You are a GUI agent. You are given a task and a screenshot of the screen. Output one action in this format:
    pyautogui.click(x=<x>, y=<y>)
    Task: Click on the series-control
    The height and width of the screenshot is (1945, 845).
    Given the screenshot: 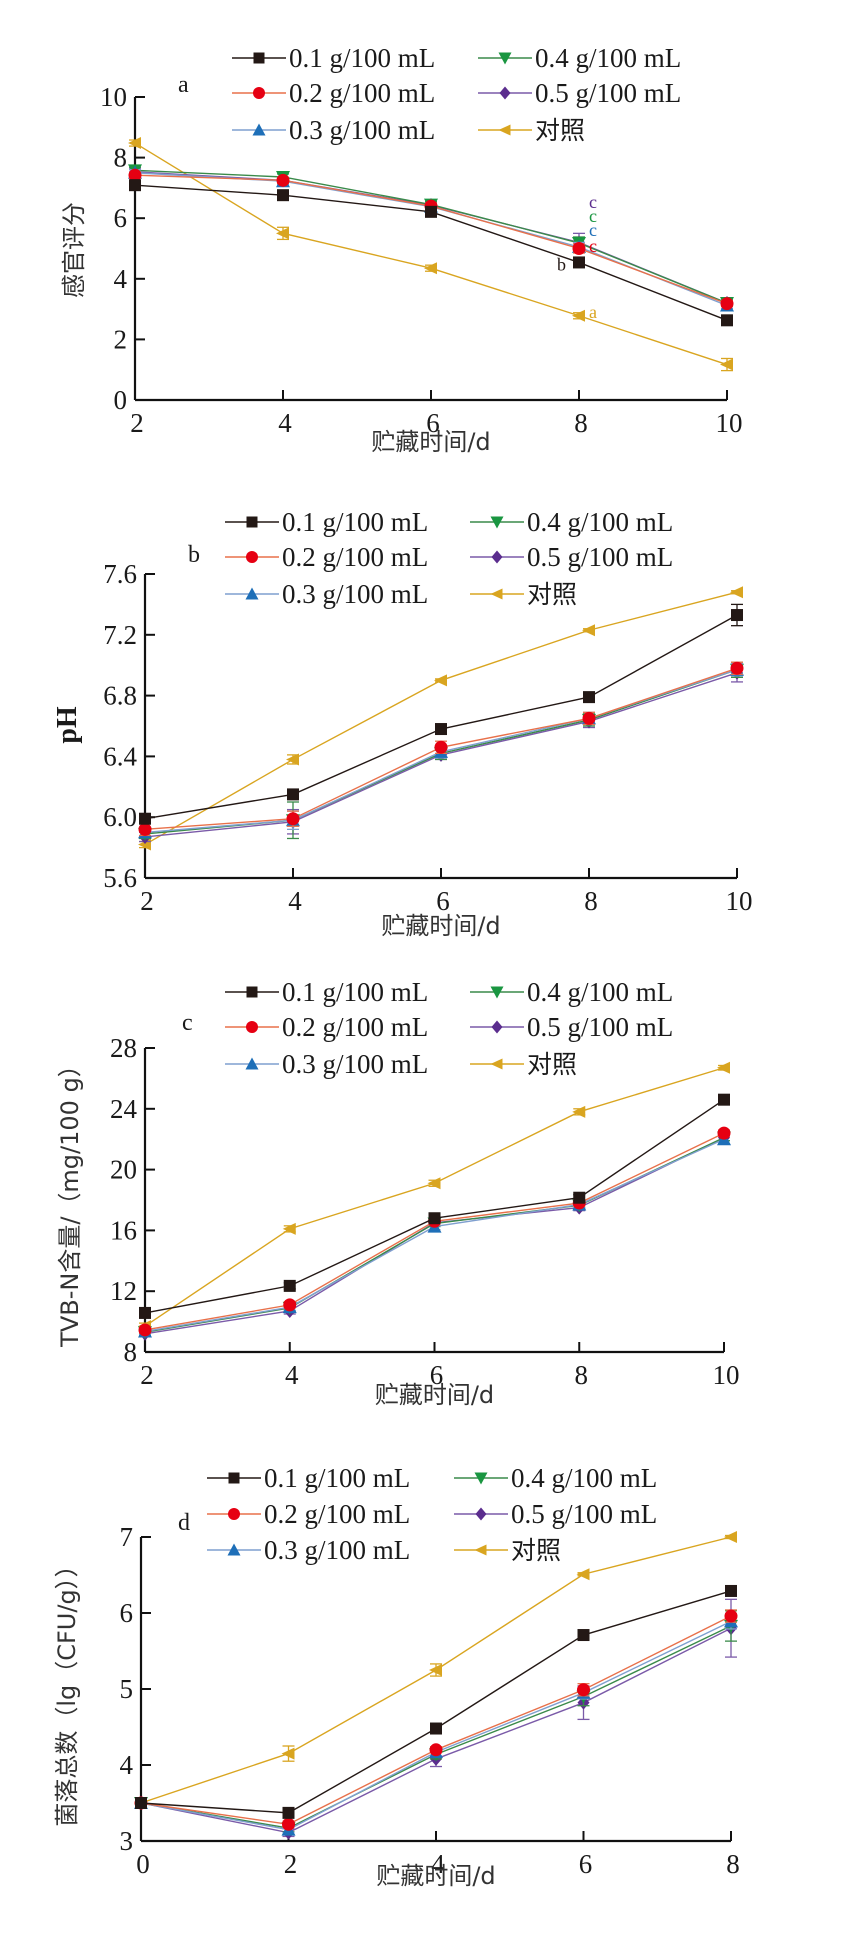 What is the action you would take?
    pyautogui.click(x=430, y=254)
    